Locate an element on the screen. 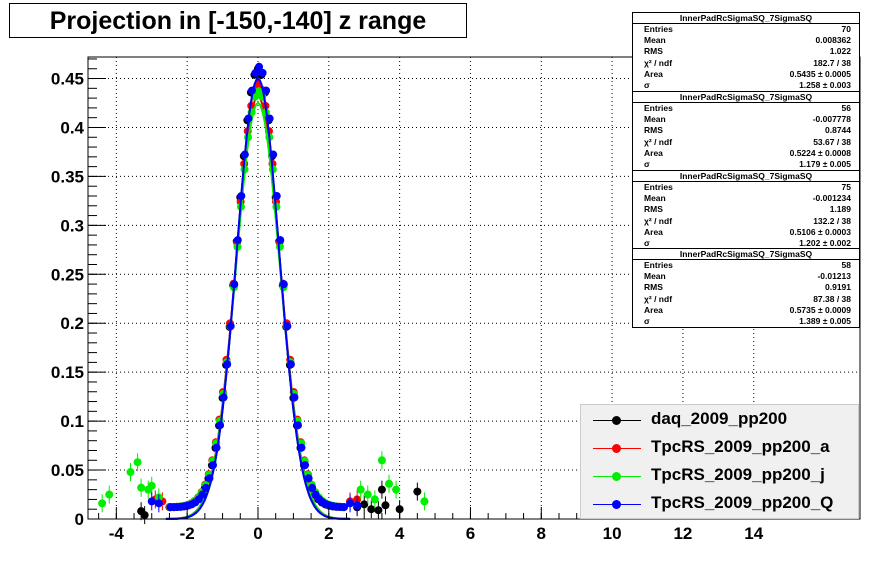 This screenshot has width=878, height=578. y-tick-label: 0.15 is located at coordinates (67, 372).